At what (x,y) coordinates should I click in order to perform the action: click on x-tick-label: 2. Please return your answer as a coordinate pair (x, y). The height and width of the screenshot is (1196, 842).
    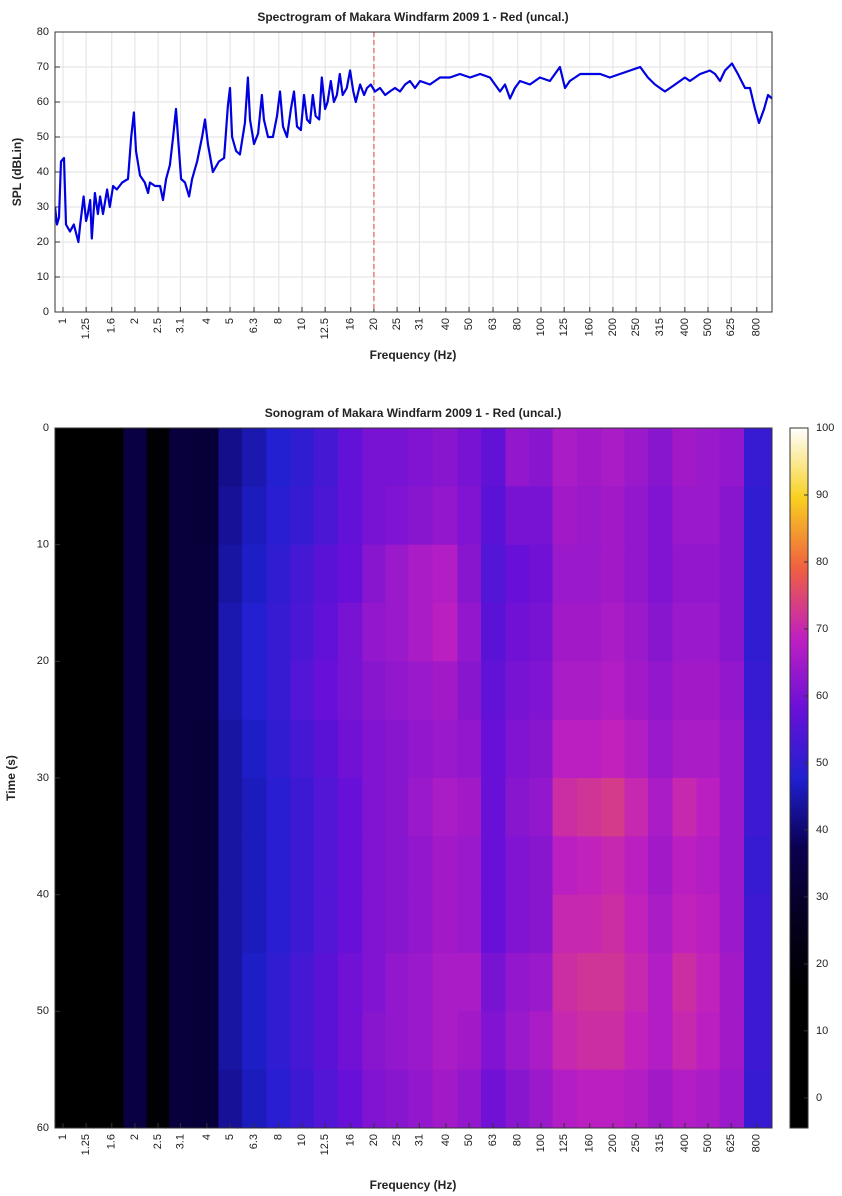
    Looking at the image, I should click on (135, 321).